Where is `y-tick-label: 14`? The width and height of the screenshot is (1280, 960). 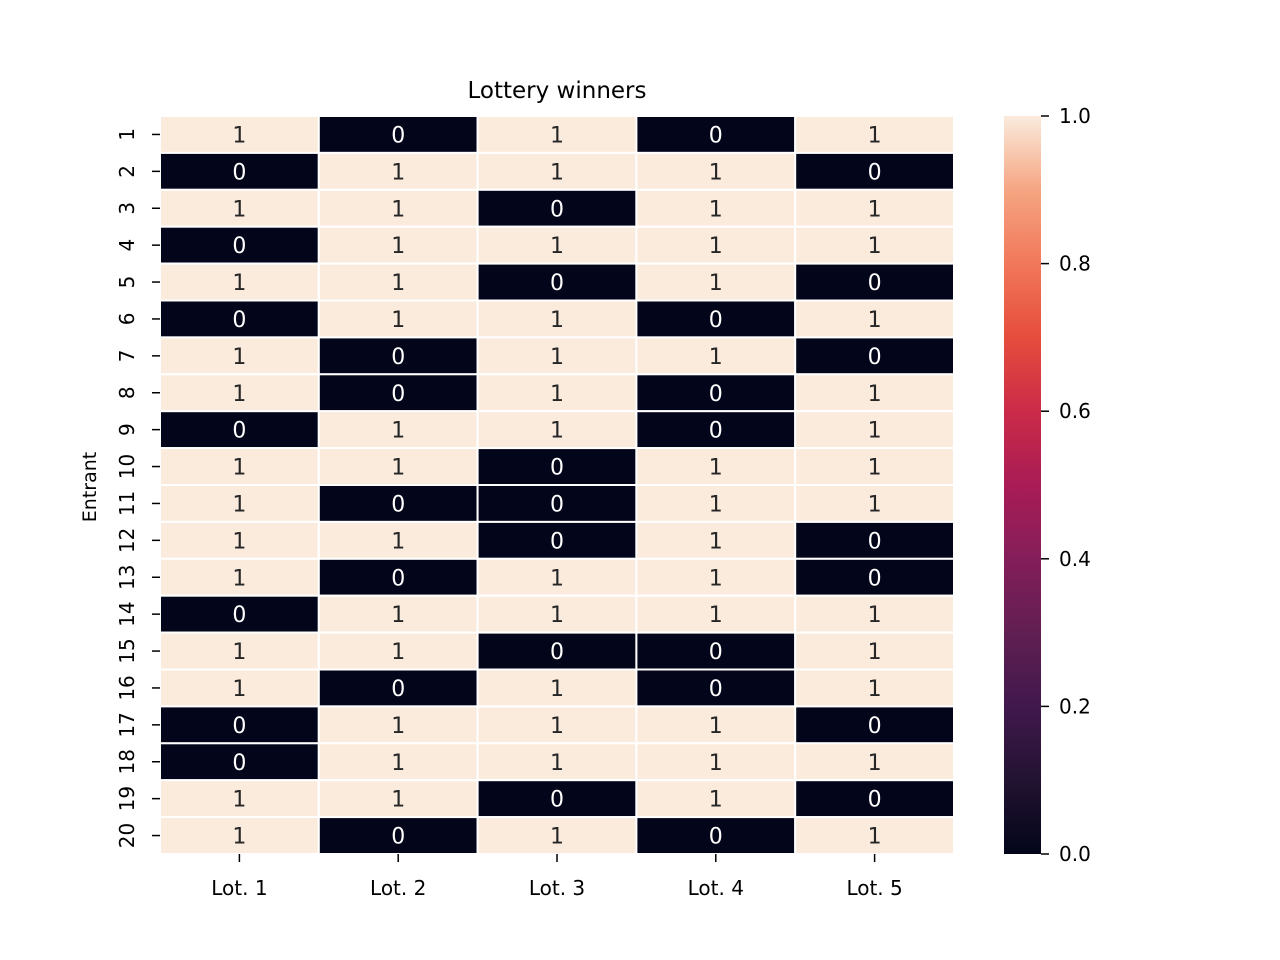
y-tick-label: 14 is located at coordinates (127, 613).